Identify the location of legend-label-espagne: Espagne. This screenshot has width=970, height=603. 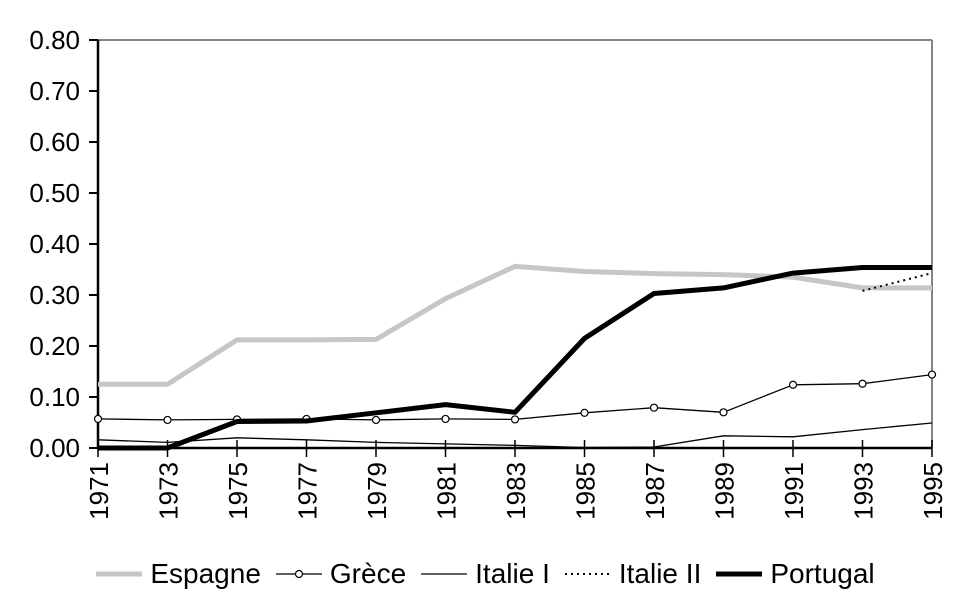
(205, 573).